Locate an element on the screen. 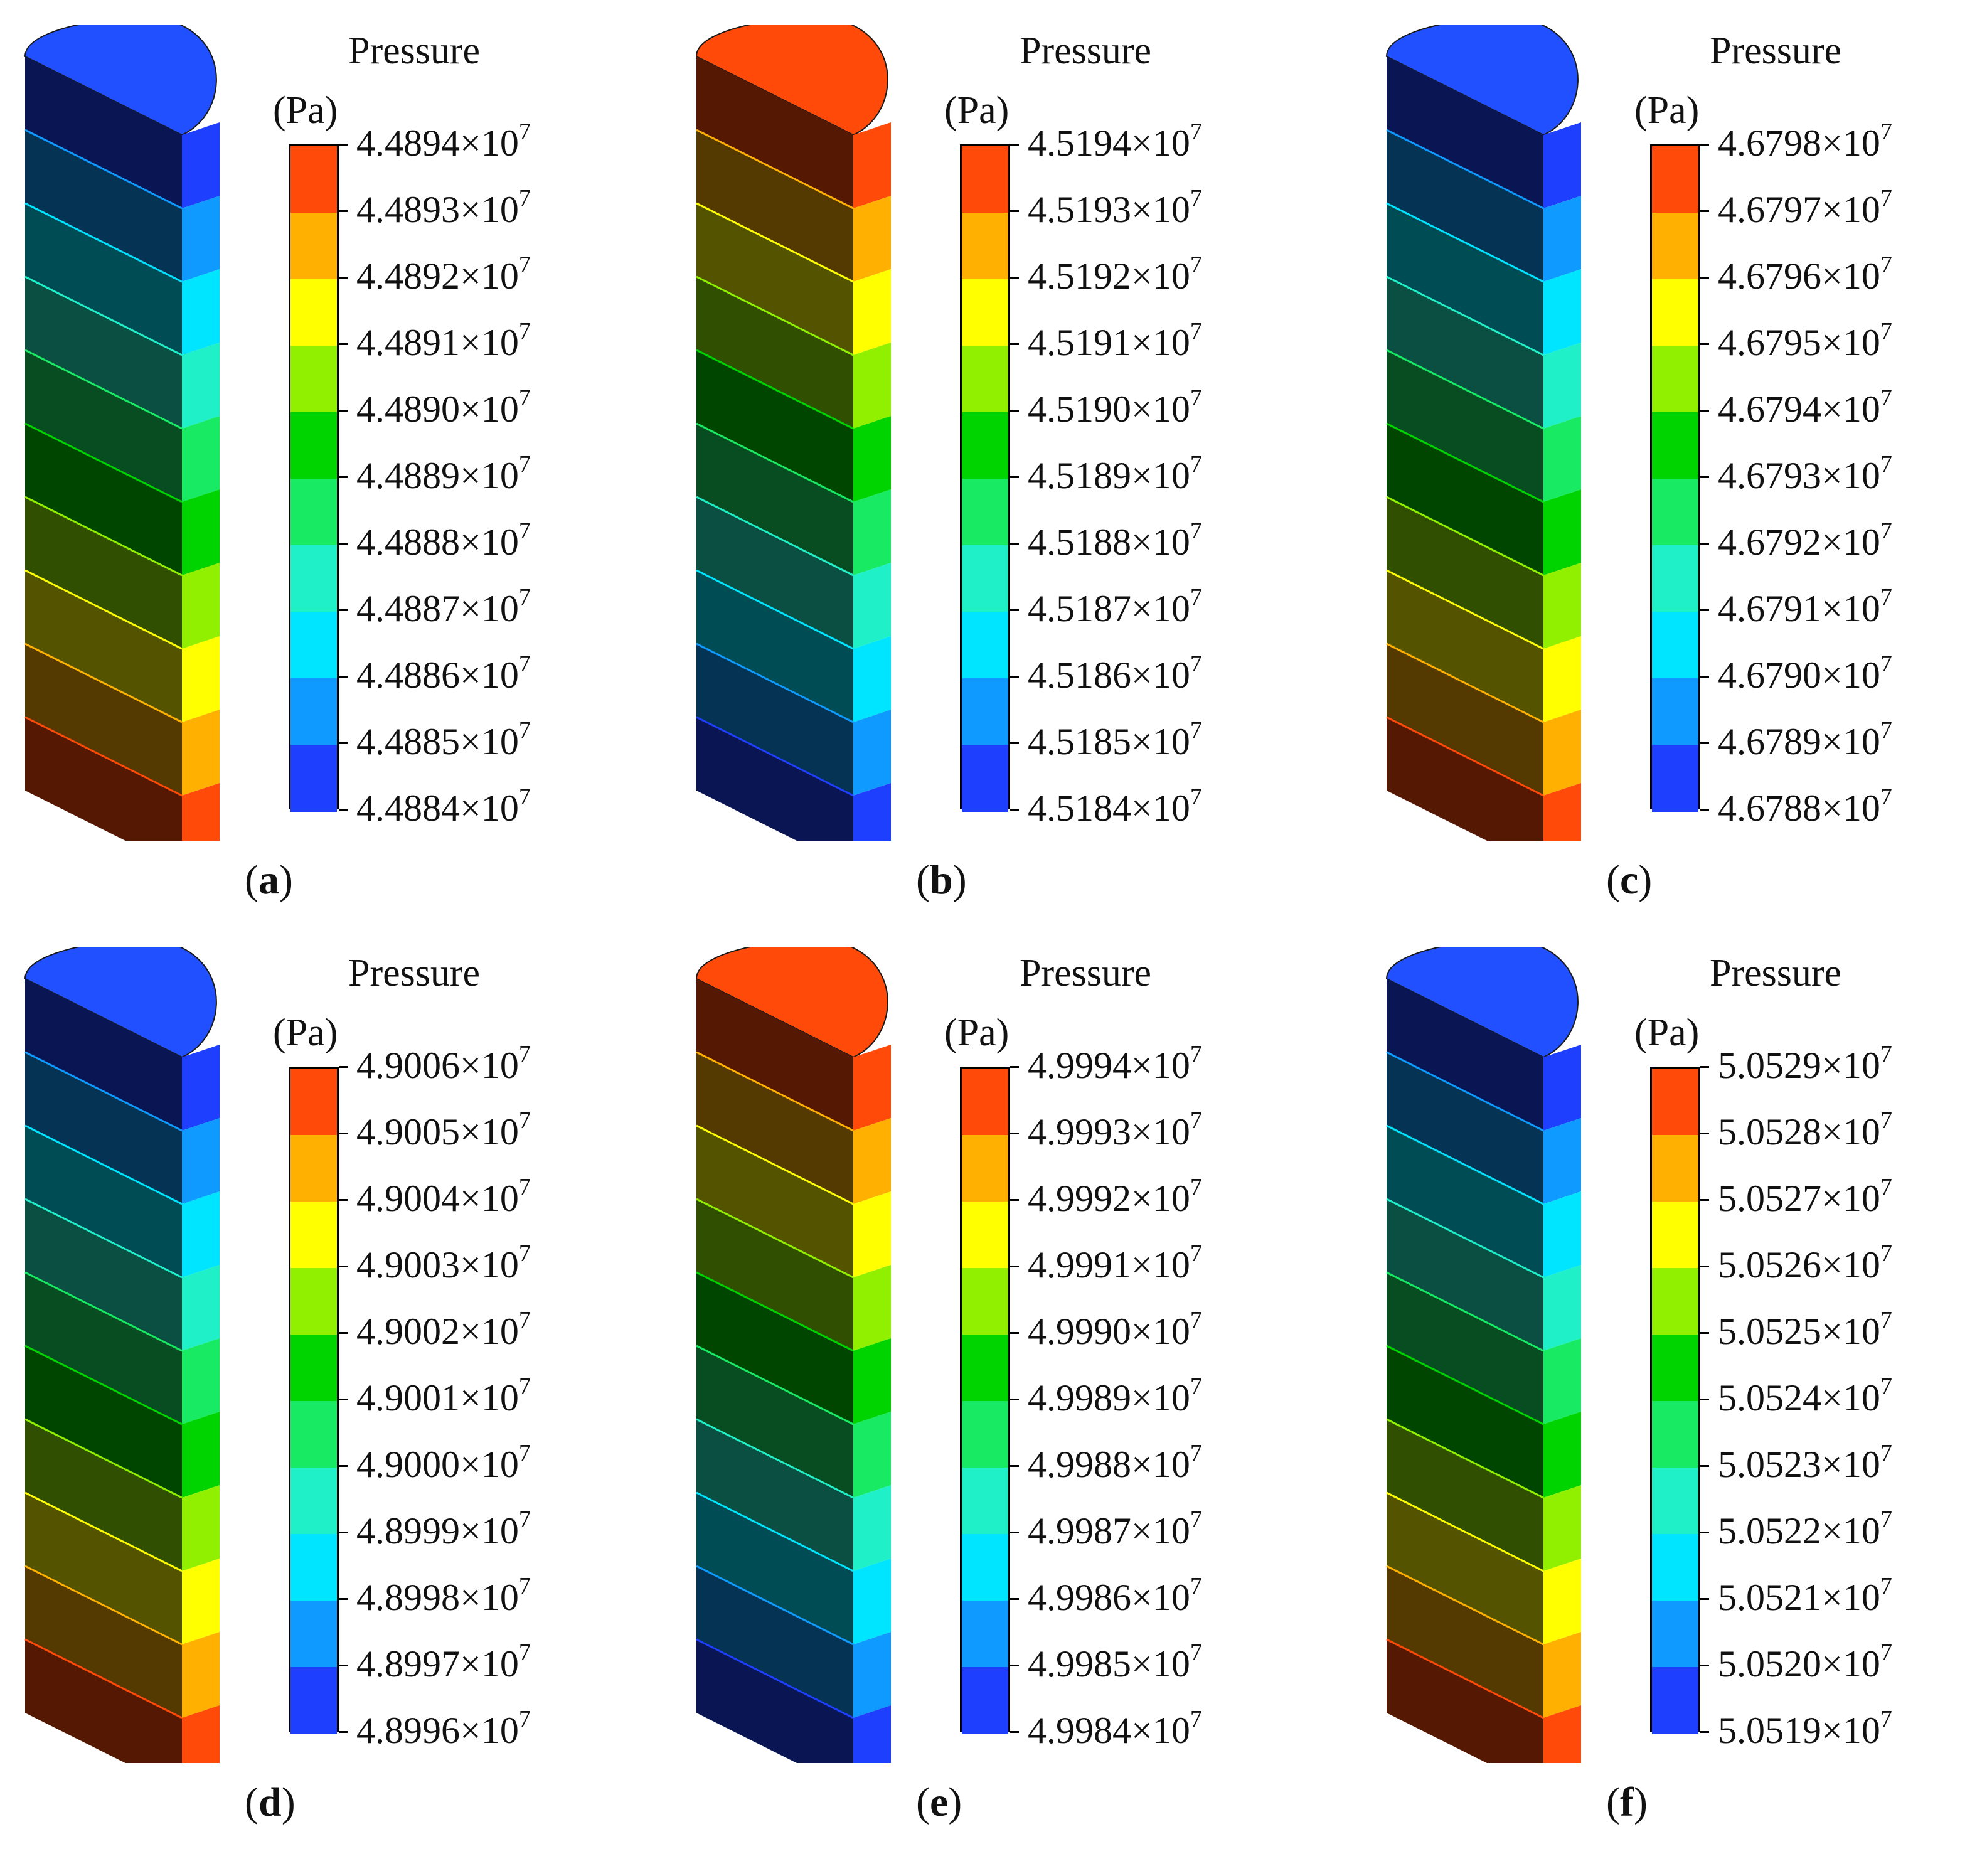 Image resolution: width=1987 pixels, height=1876 pixels. colorbar-tick-label: 5.0529×10⁷ is located at coordinates (1805, 1063).